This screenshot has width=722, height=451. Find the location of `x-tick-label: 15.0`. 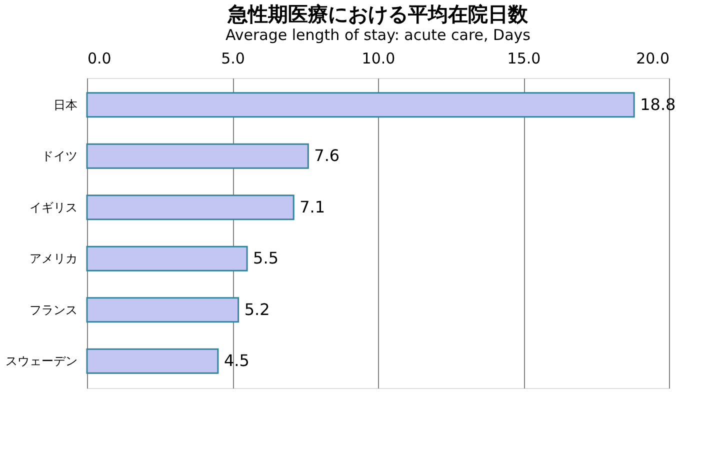

x-tick-label: 15.0 is located at coordinates (524, 59).